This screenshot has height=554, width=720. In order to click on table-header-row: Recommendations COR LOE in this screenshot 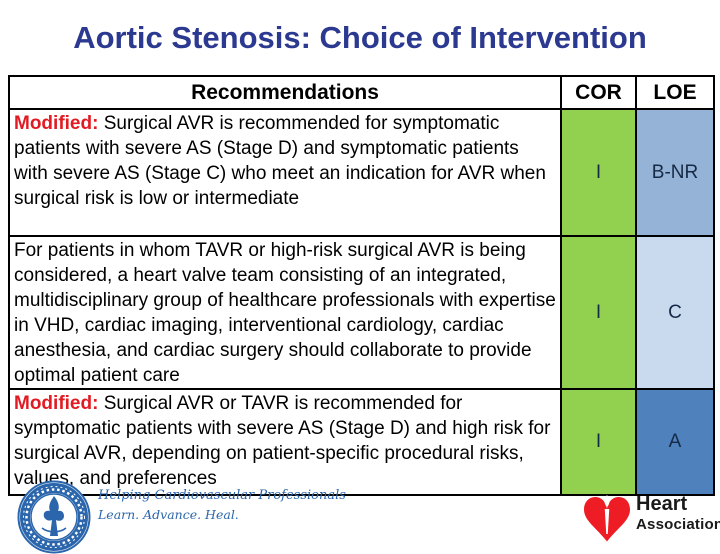, I will do `click(361, 92)`.